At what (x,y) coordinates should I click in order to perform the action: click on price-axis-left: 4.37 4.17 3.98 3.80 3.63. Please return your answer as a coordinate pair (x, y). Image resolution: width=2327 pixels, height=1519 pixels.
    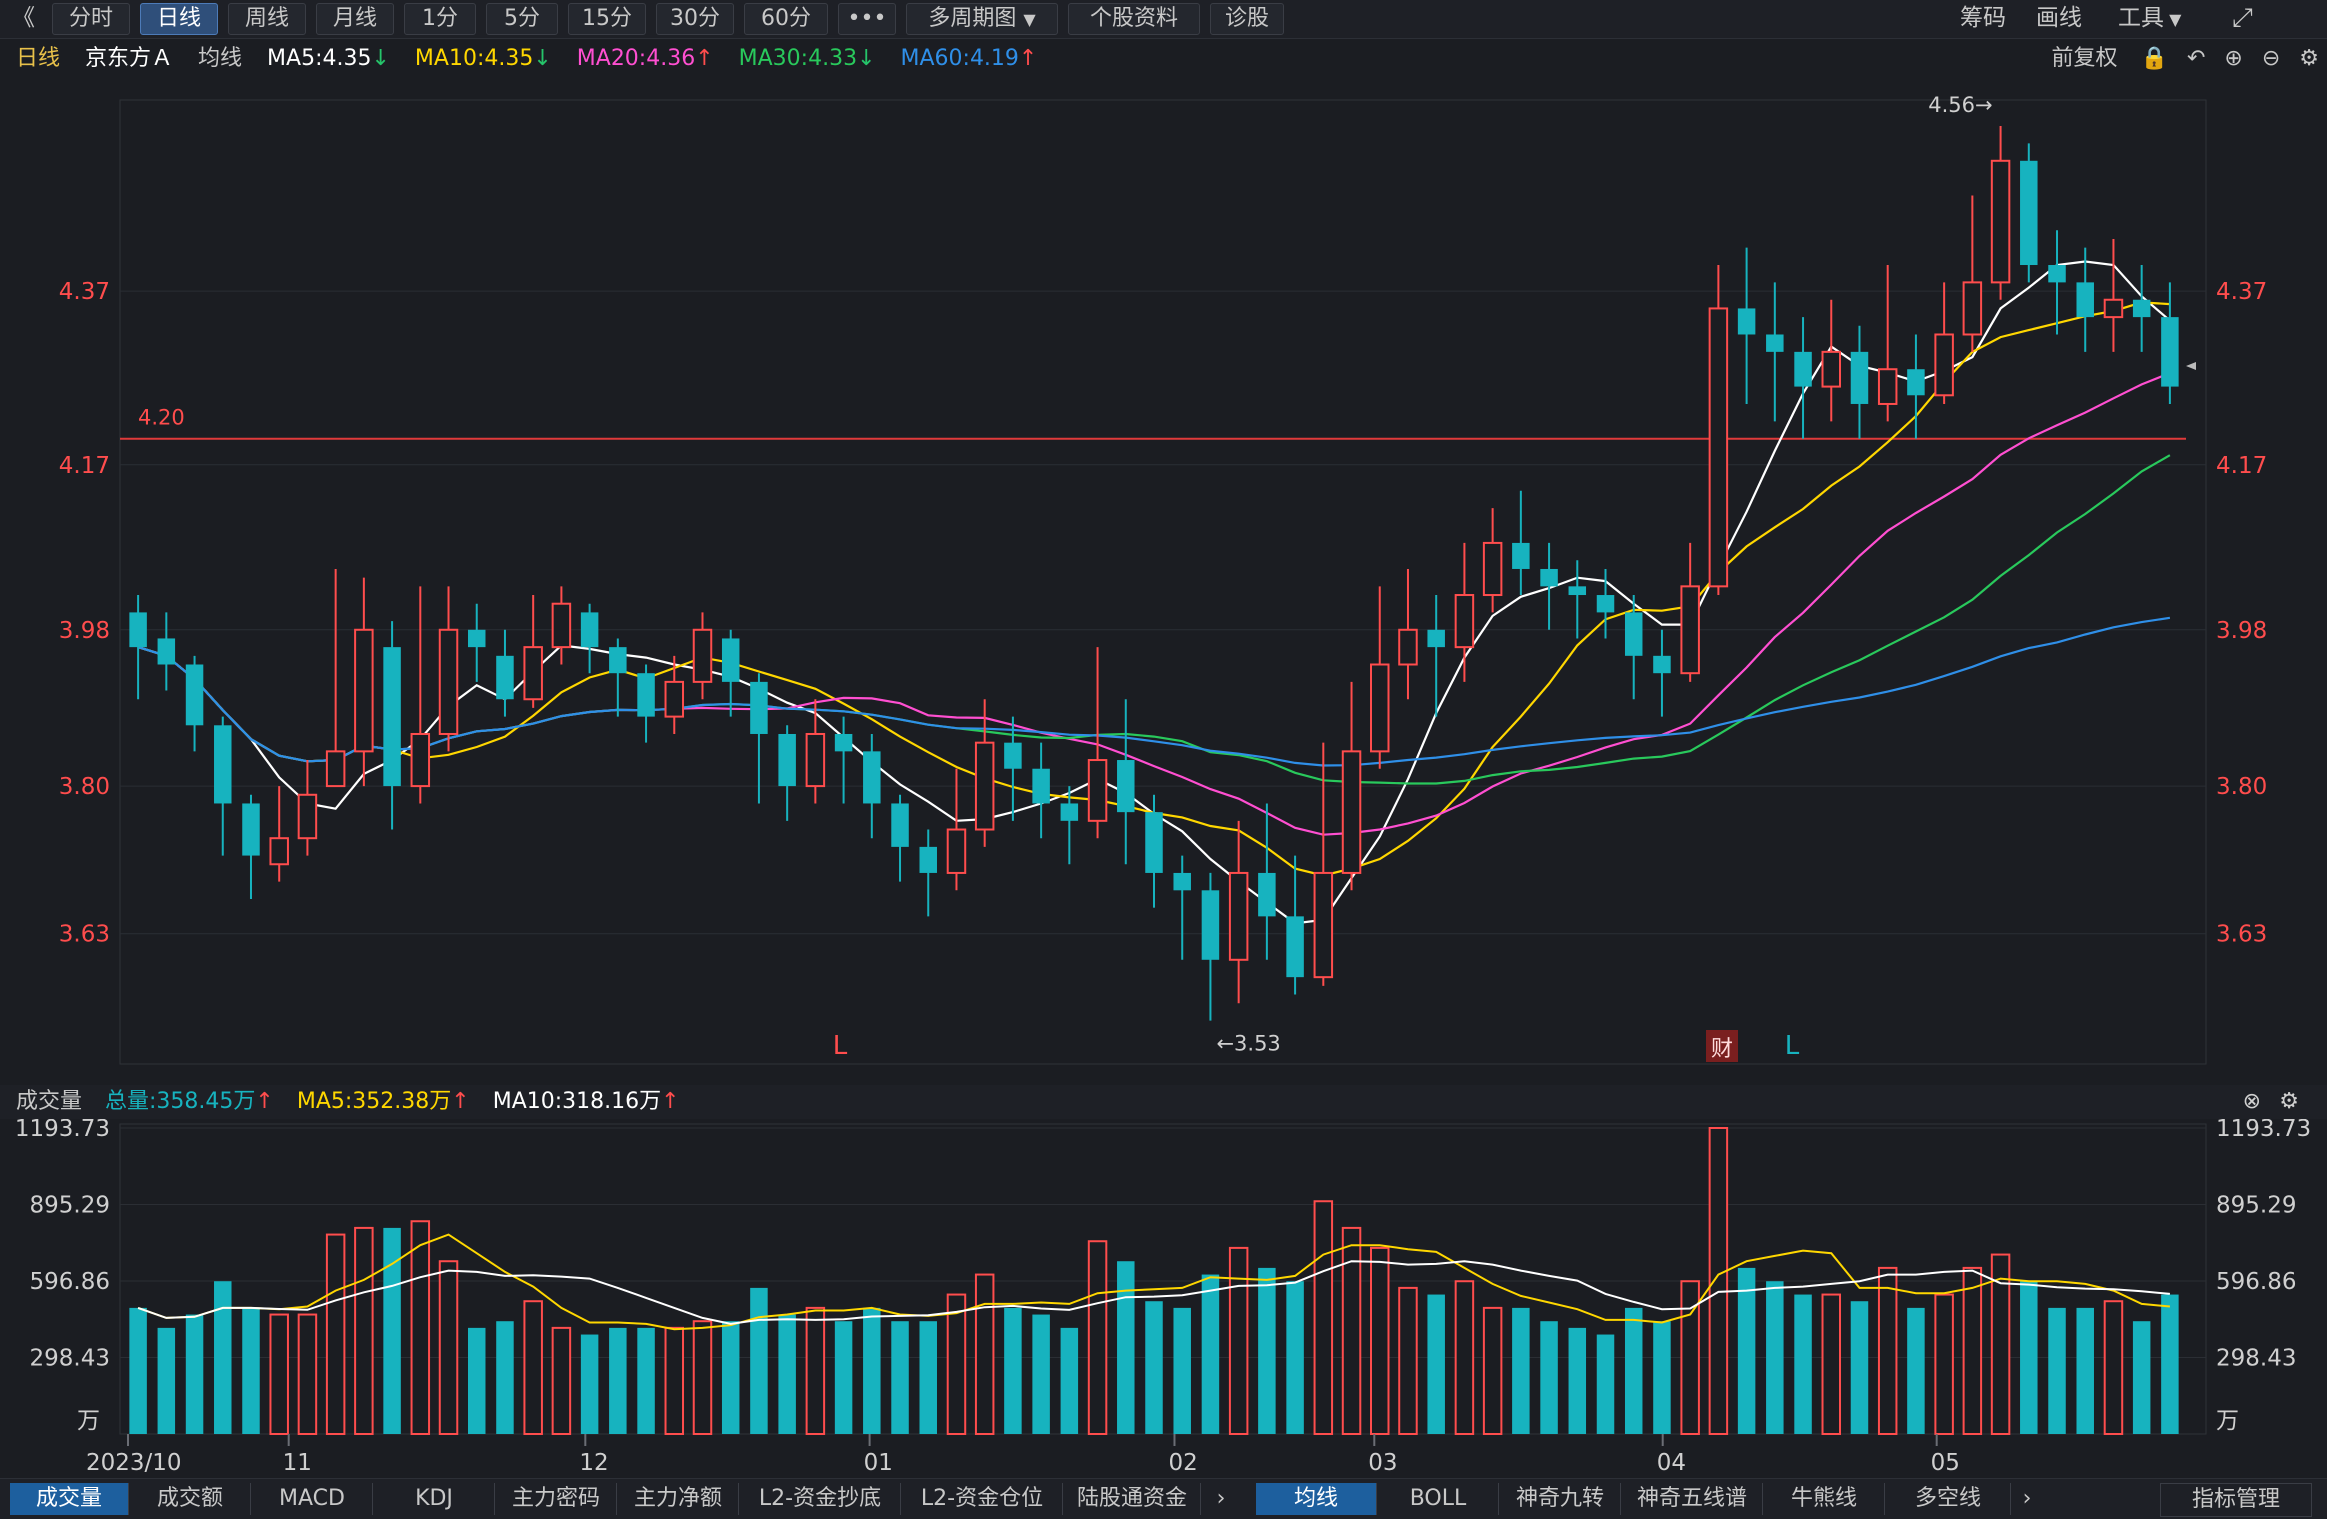
    Looking at the image, I should click on (84, 613).